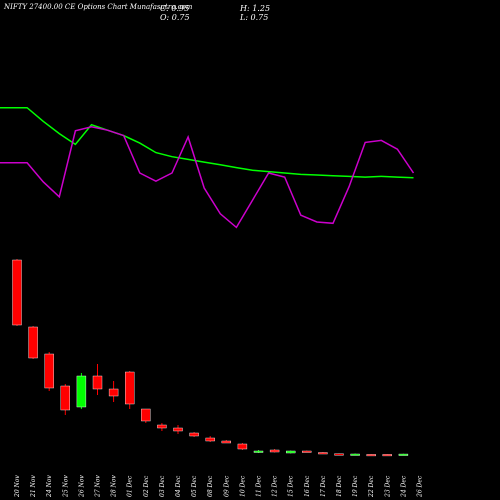  What do you see at coordinates (33, 486) in the screenshot?
I see `x-tick-label: 21 Nov` at bounding box center [33, 486].